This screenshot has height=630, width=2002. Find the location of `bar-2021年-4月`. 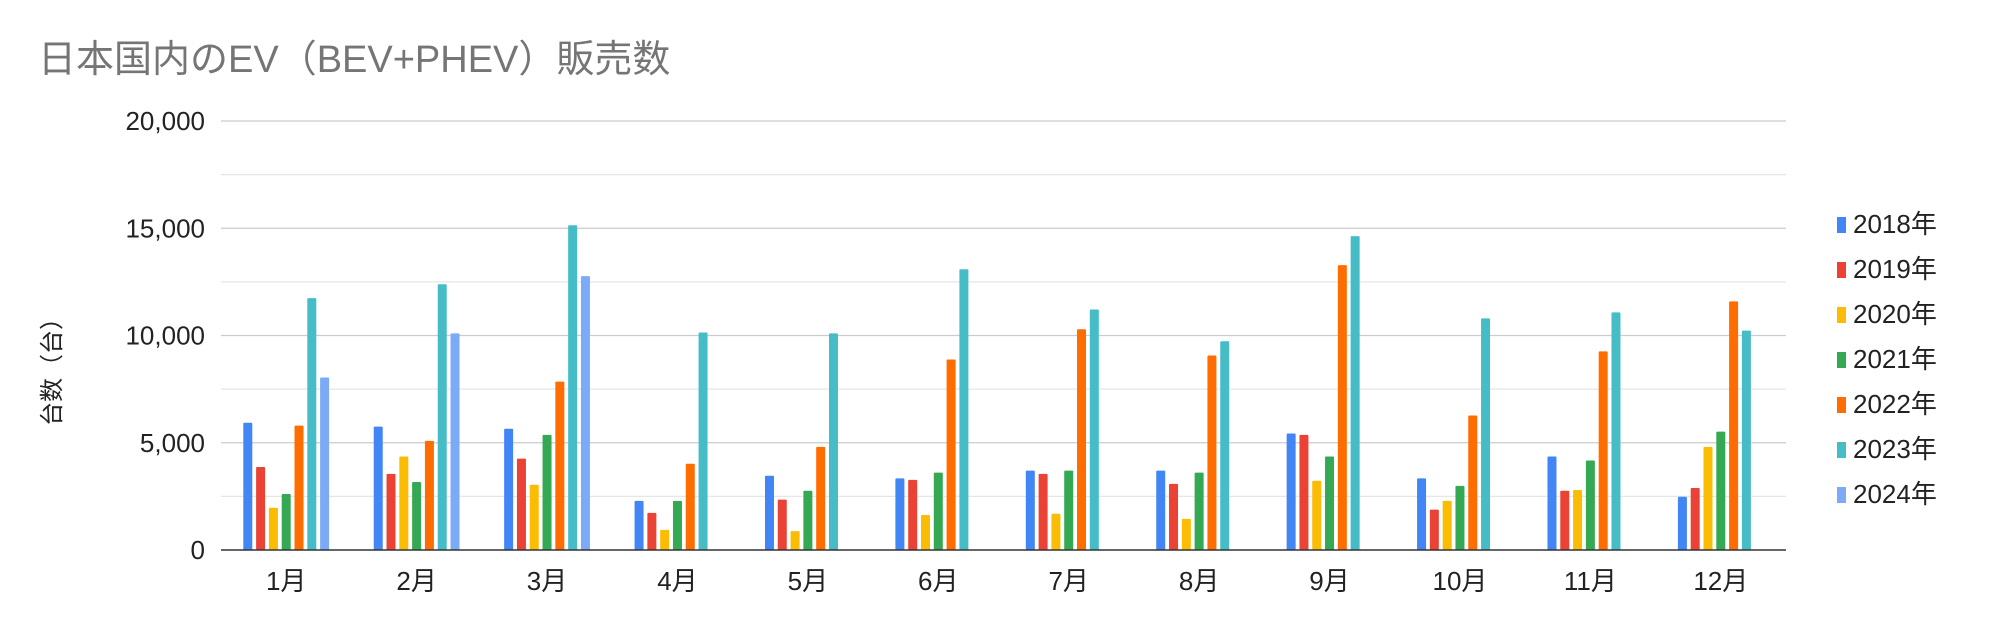

bar-2021年-4月 is located at coordinates (677, 525).